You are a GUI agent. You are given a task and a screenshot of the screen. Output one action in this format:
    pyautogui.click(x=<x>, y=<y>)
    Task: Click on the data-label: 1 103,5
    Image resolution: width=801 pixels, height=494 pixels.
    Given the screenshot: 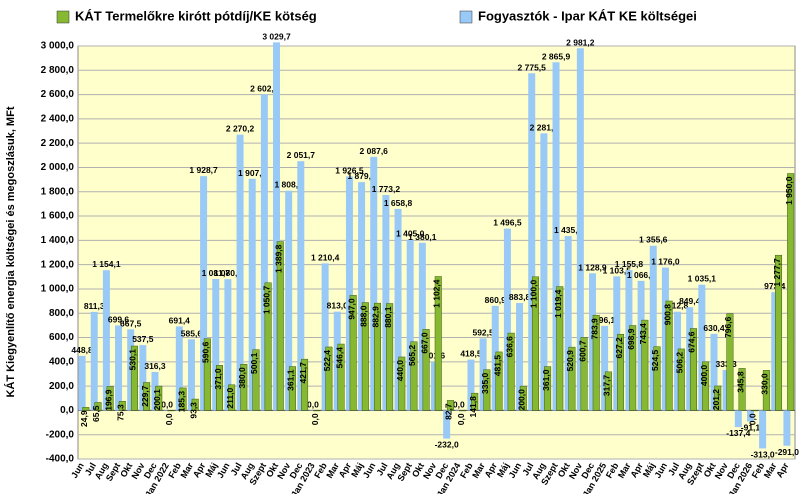 What is the action you would take?
    pyautogui.click(x=617, y=270)
    